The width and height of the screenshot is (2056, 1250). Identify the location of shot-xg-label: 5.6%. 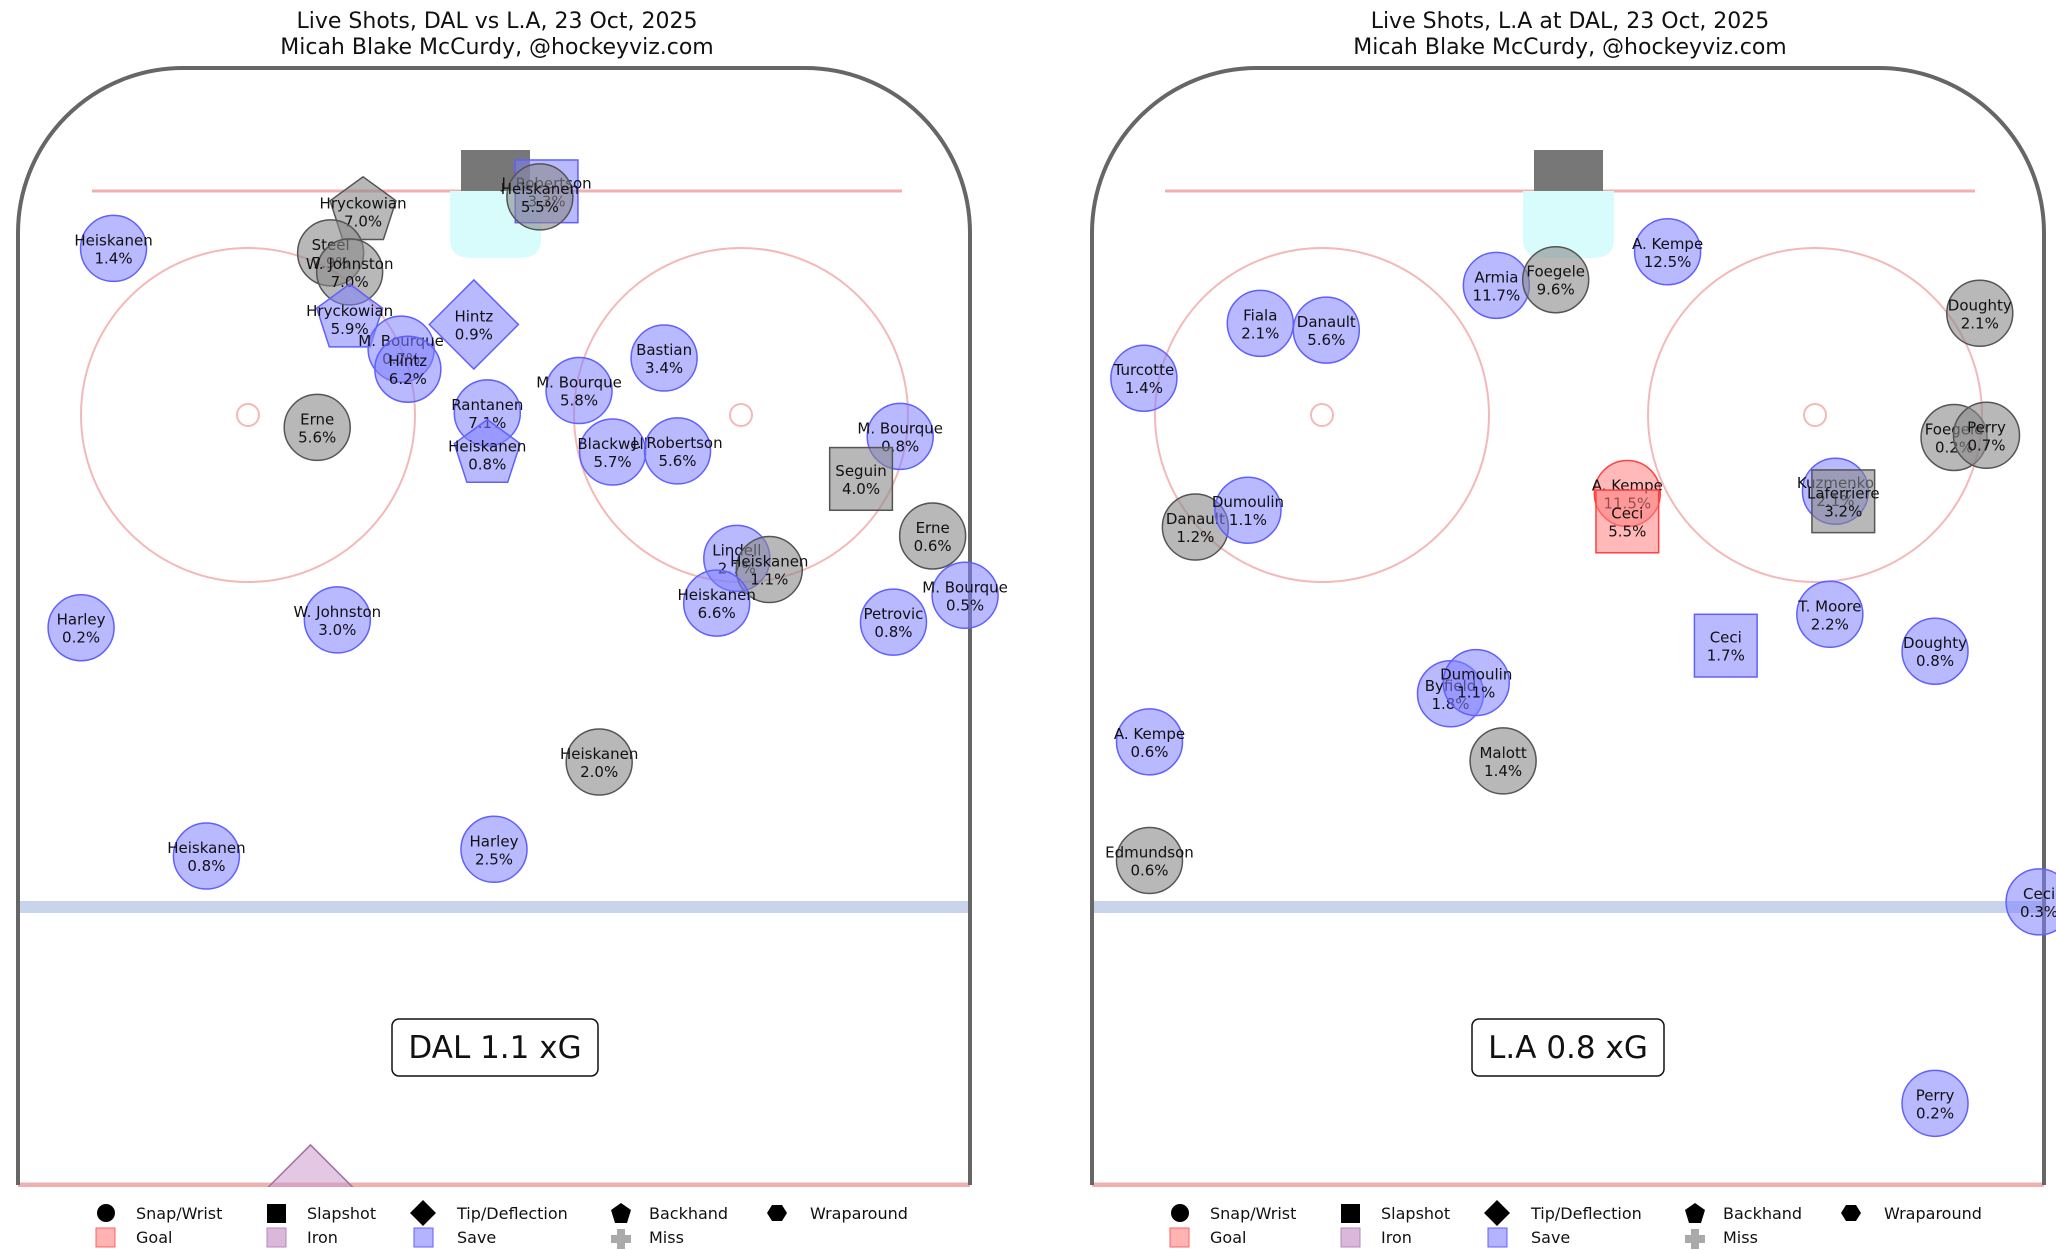
(1326, 340).